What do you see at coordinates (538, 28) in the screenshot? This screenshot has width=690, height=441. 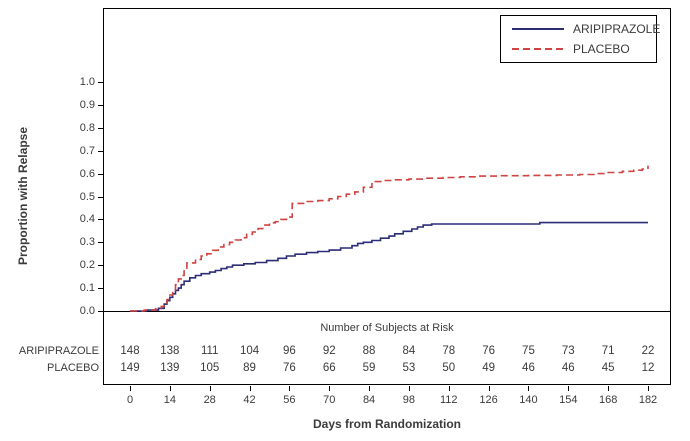 I see `solid-line-swatch` at bounding box center [538, 28].